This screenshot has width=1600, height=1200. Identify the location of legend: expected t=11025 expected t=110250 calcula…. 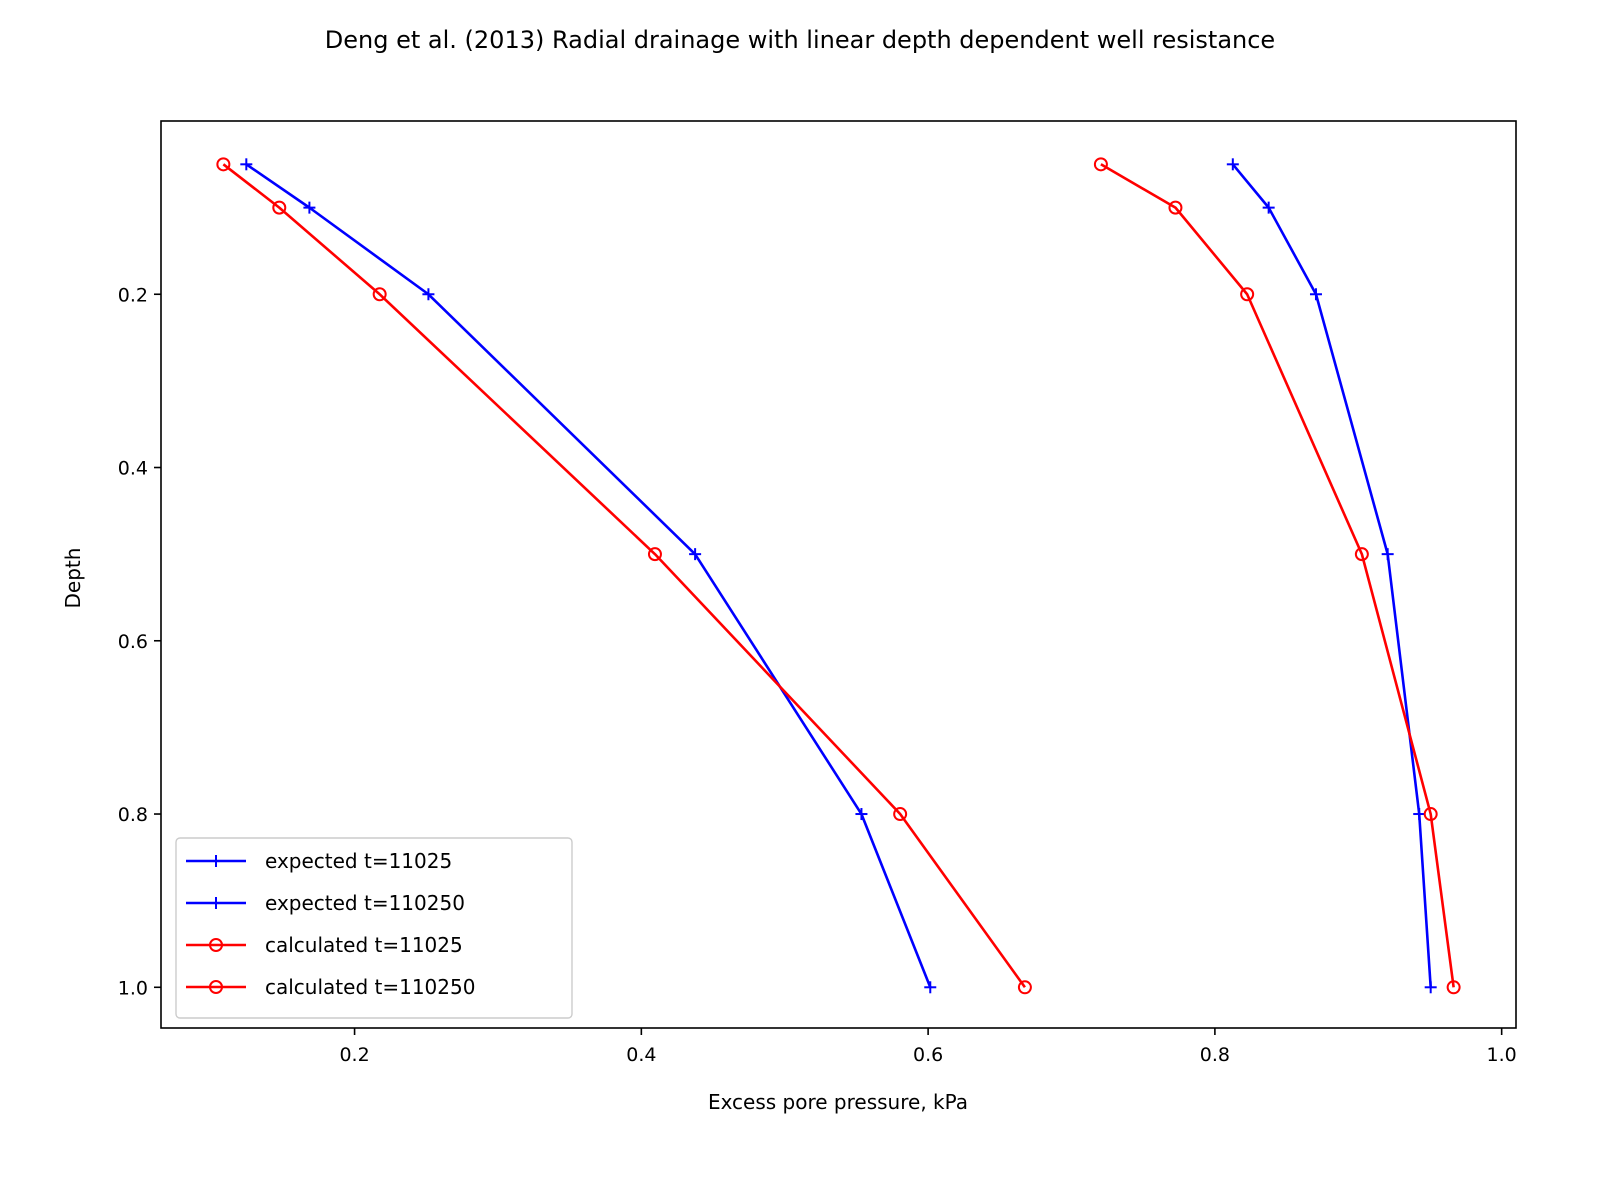
(374, 928).